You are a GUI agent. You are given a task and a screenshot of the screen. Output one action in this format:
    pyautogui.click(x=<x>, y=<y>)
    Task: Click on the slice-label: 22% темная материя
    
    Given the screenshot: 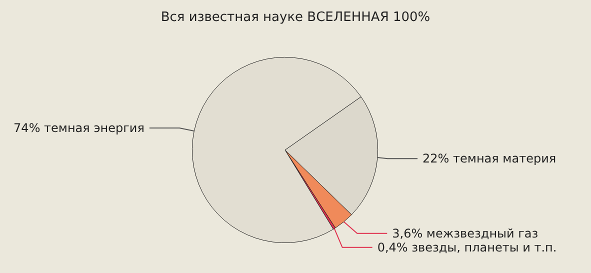 What is the action you would take?
    pyautogui.click(x=489, y=159)
    